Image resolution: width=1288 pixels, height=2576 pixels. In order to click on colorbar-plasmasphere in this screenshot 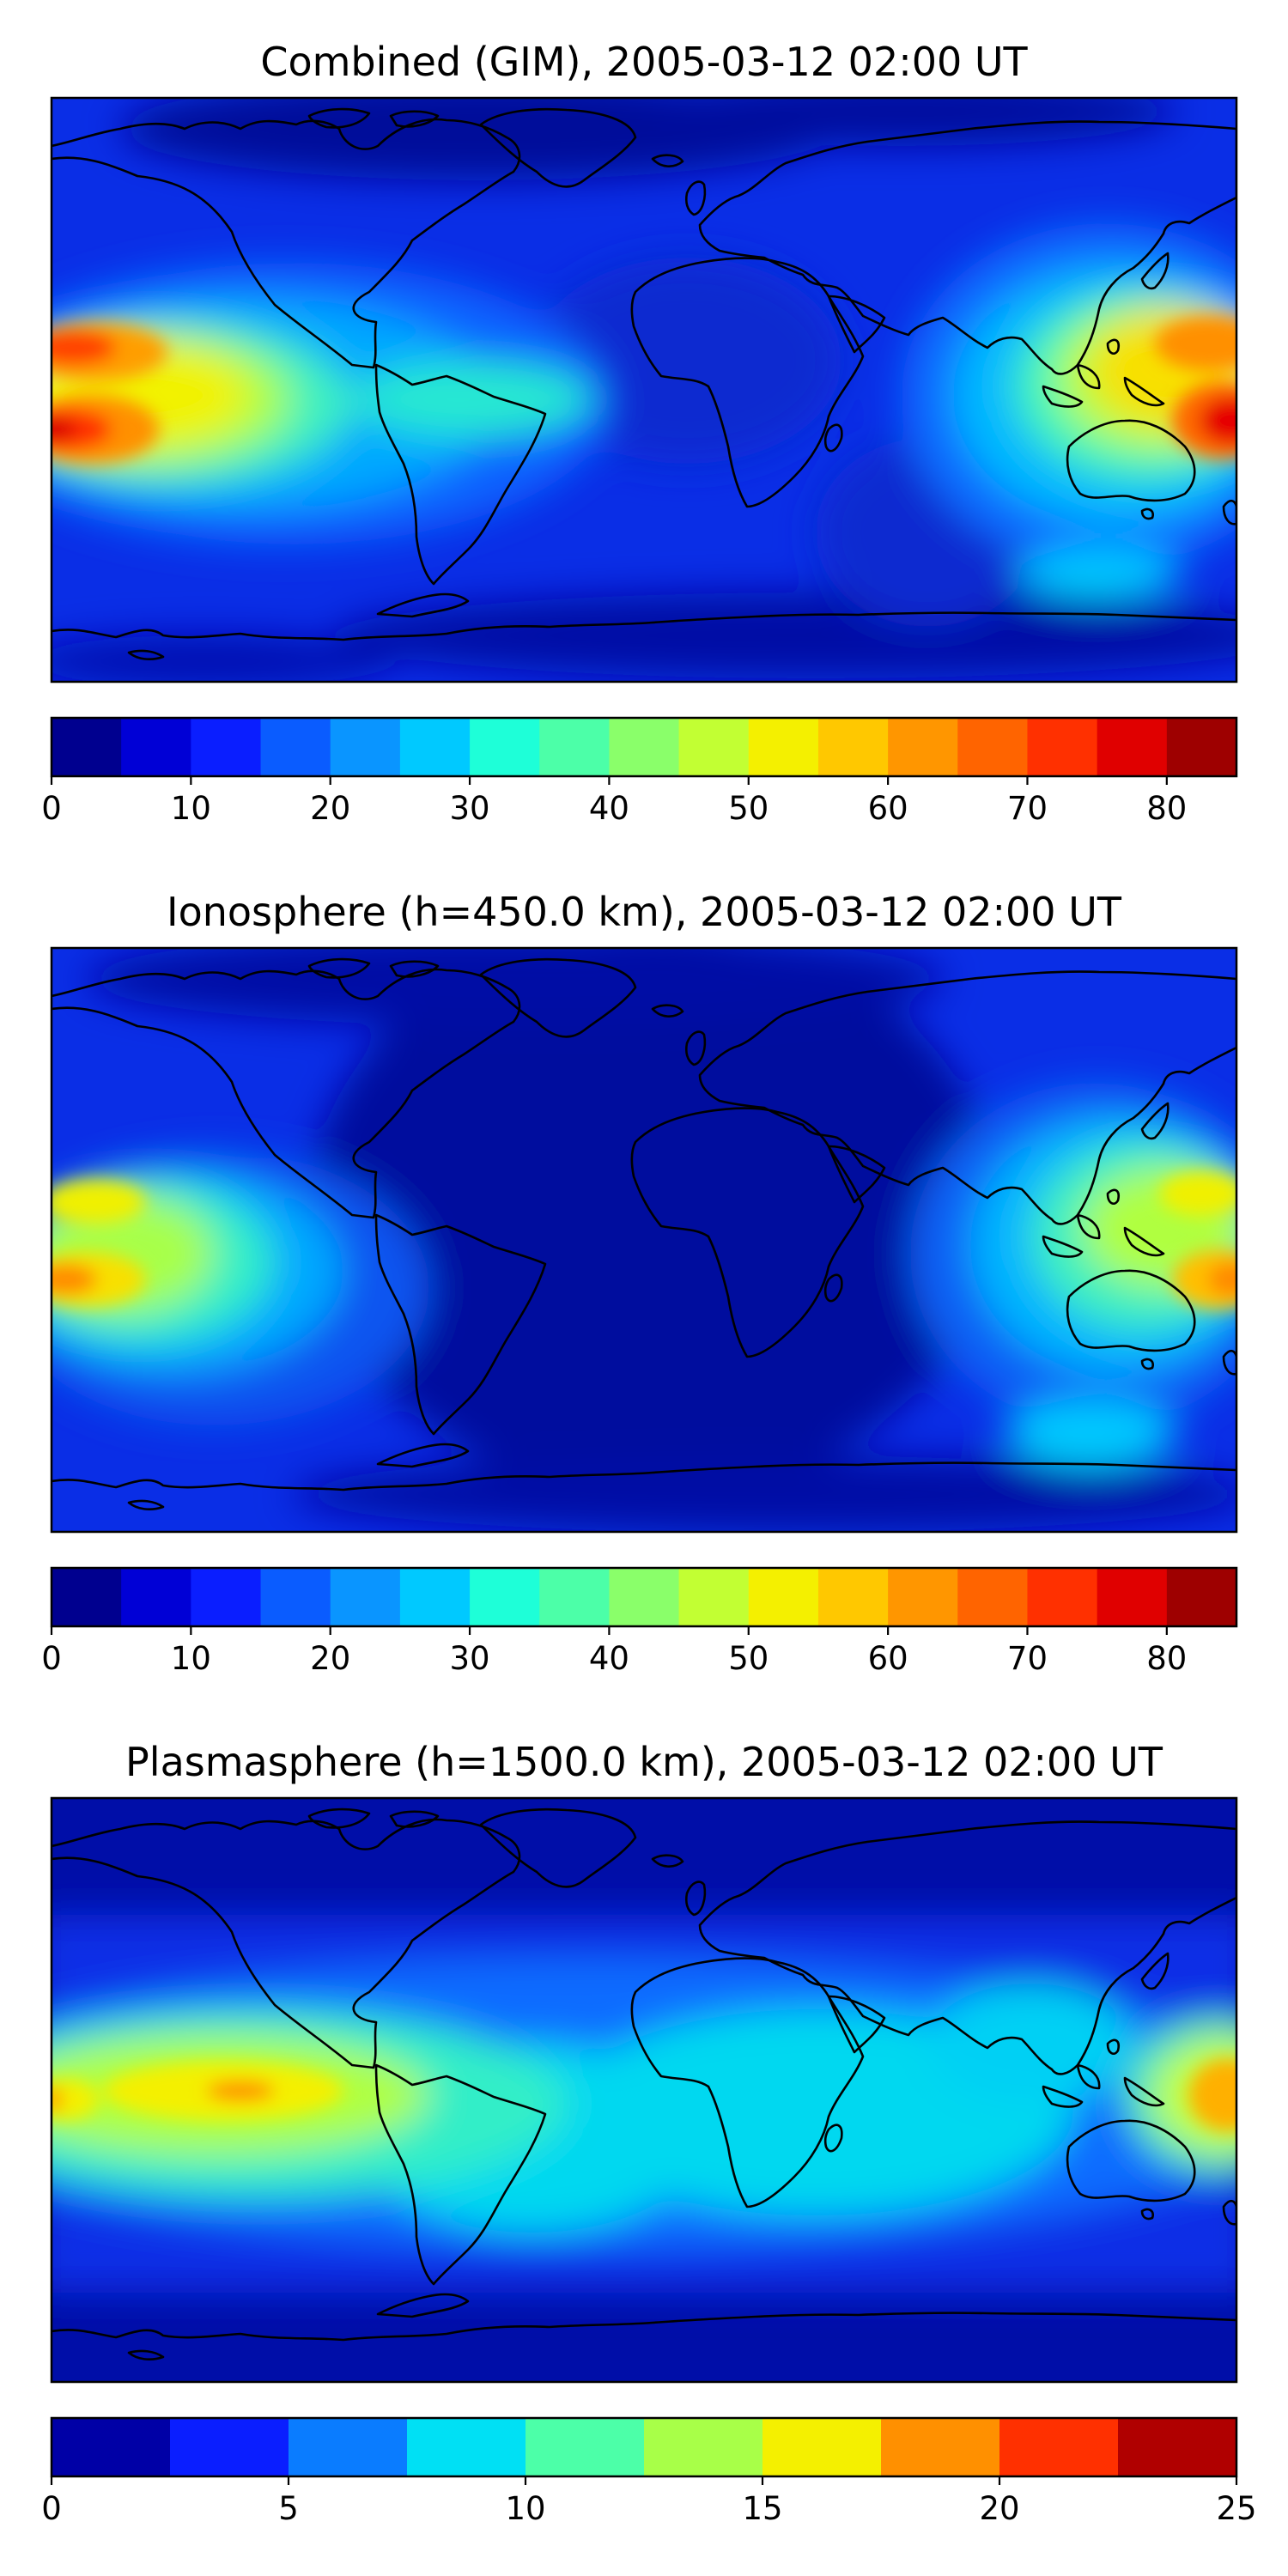, I will do `click(644, 2447)`.